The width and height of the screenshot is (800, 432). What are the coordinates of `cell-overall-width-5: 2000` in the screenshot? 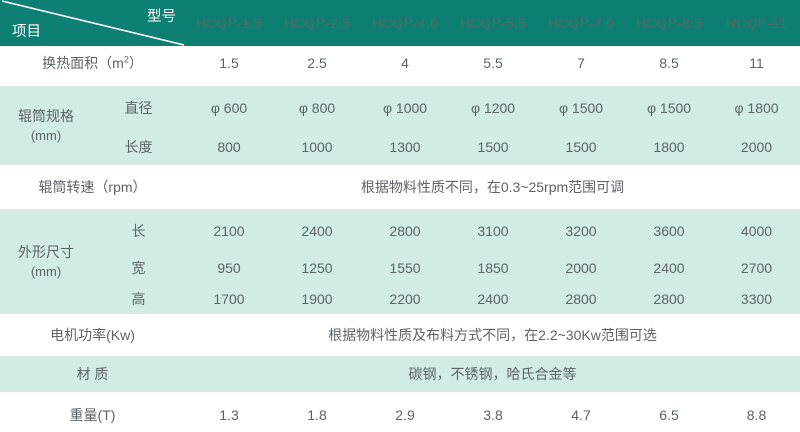 It's located at (581, 267).